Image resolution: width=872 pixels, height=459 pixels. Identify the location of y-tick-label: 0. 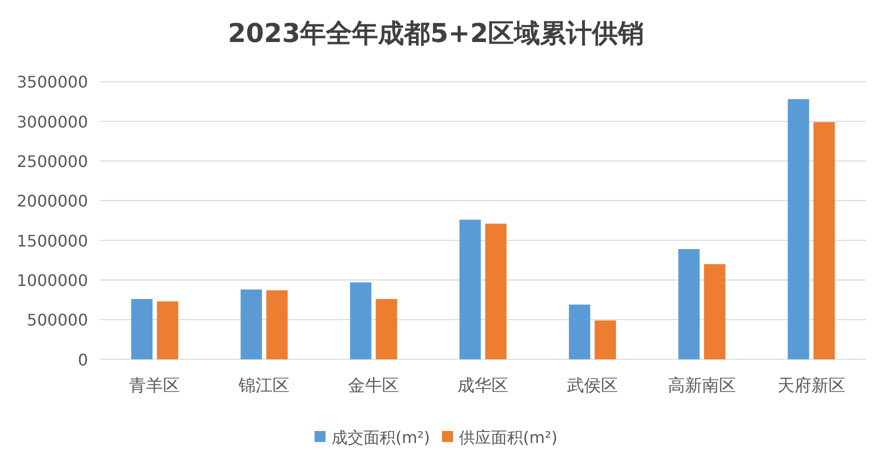
(83, 360).